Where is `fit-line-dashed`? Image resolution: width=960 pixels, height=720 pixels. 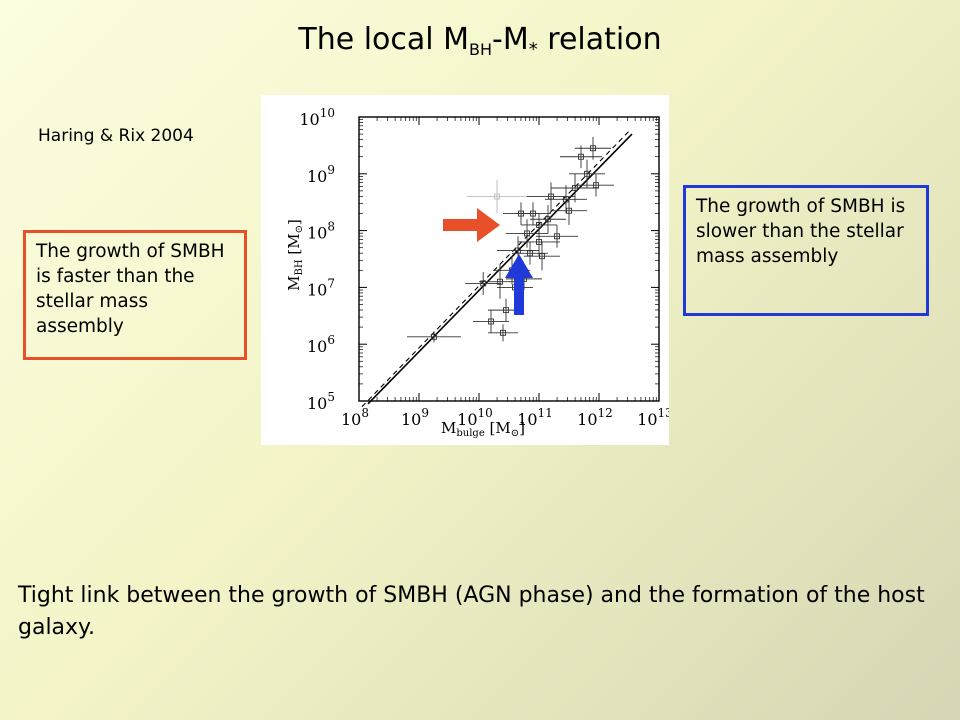 fit-line-dashed is located at coordinates (495, 269).